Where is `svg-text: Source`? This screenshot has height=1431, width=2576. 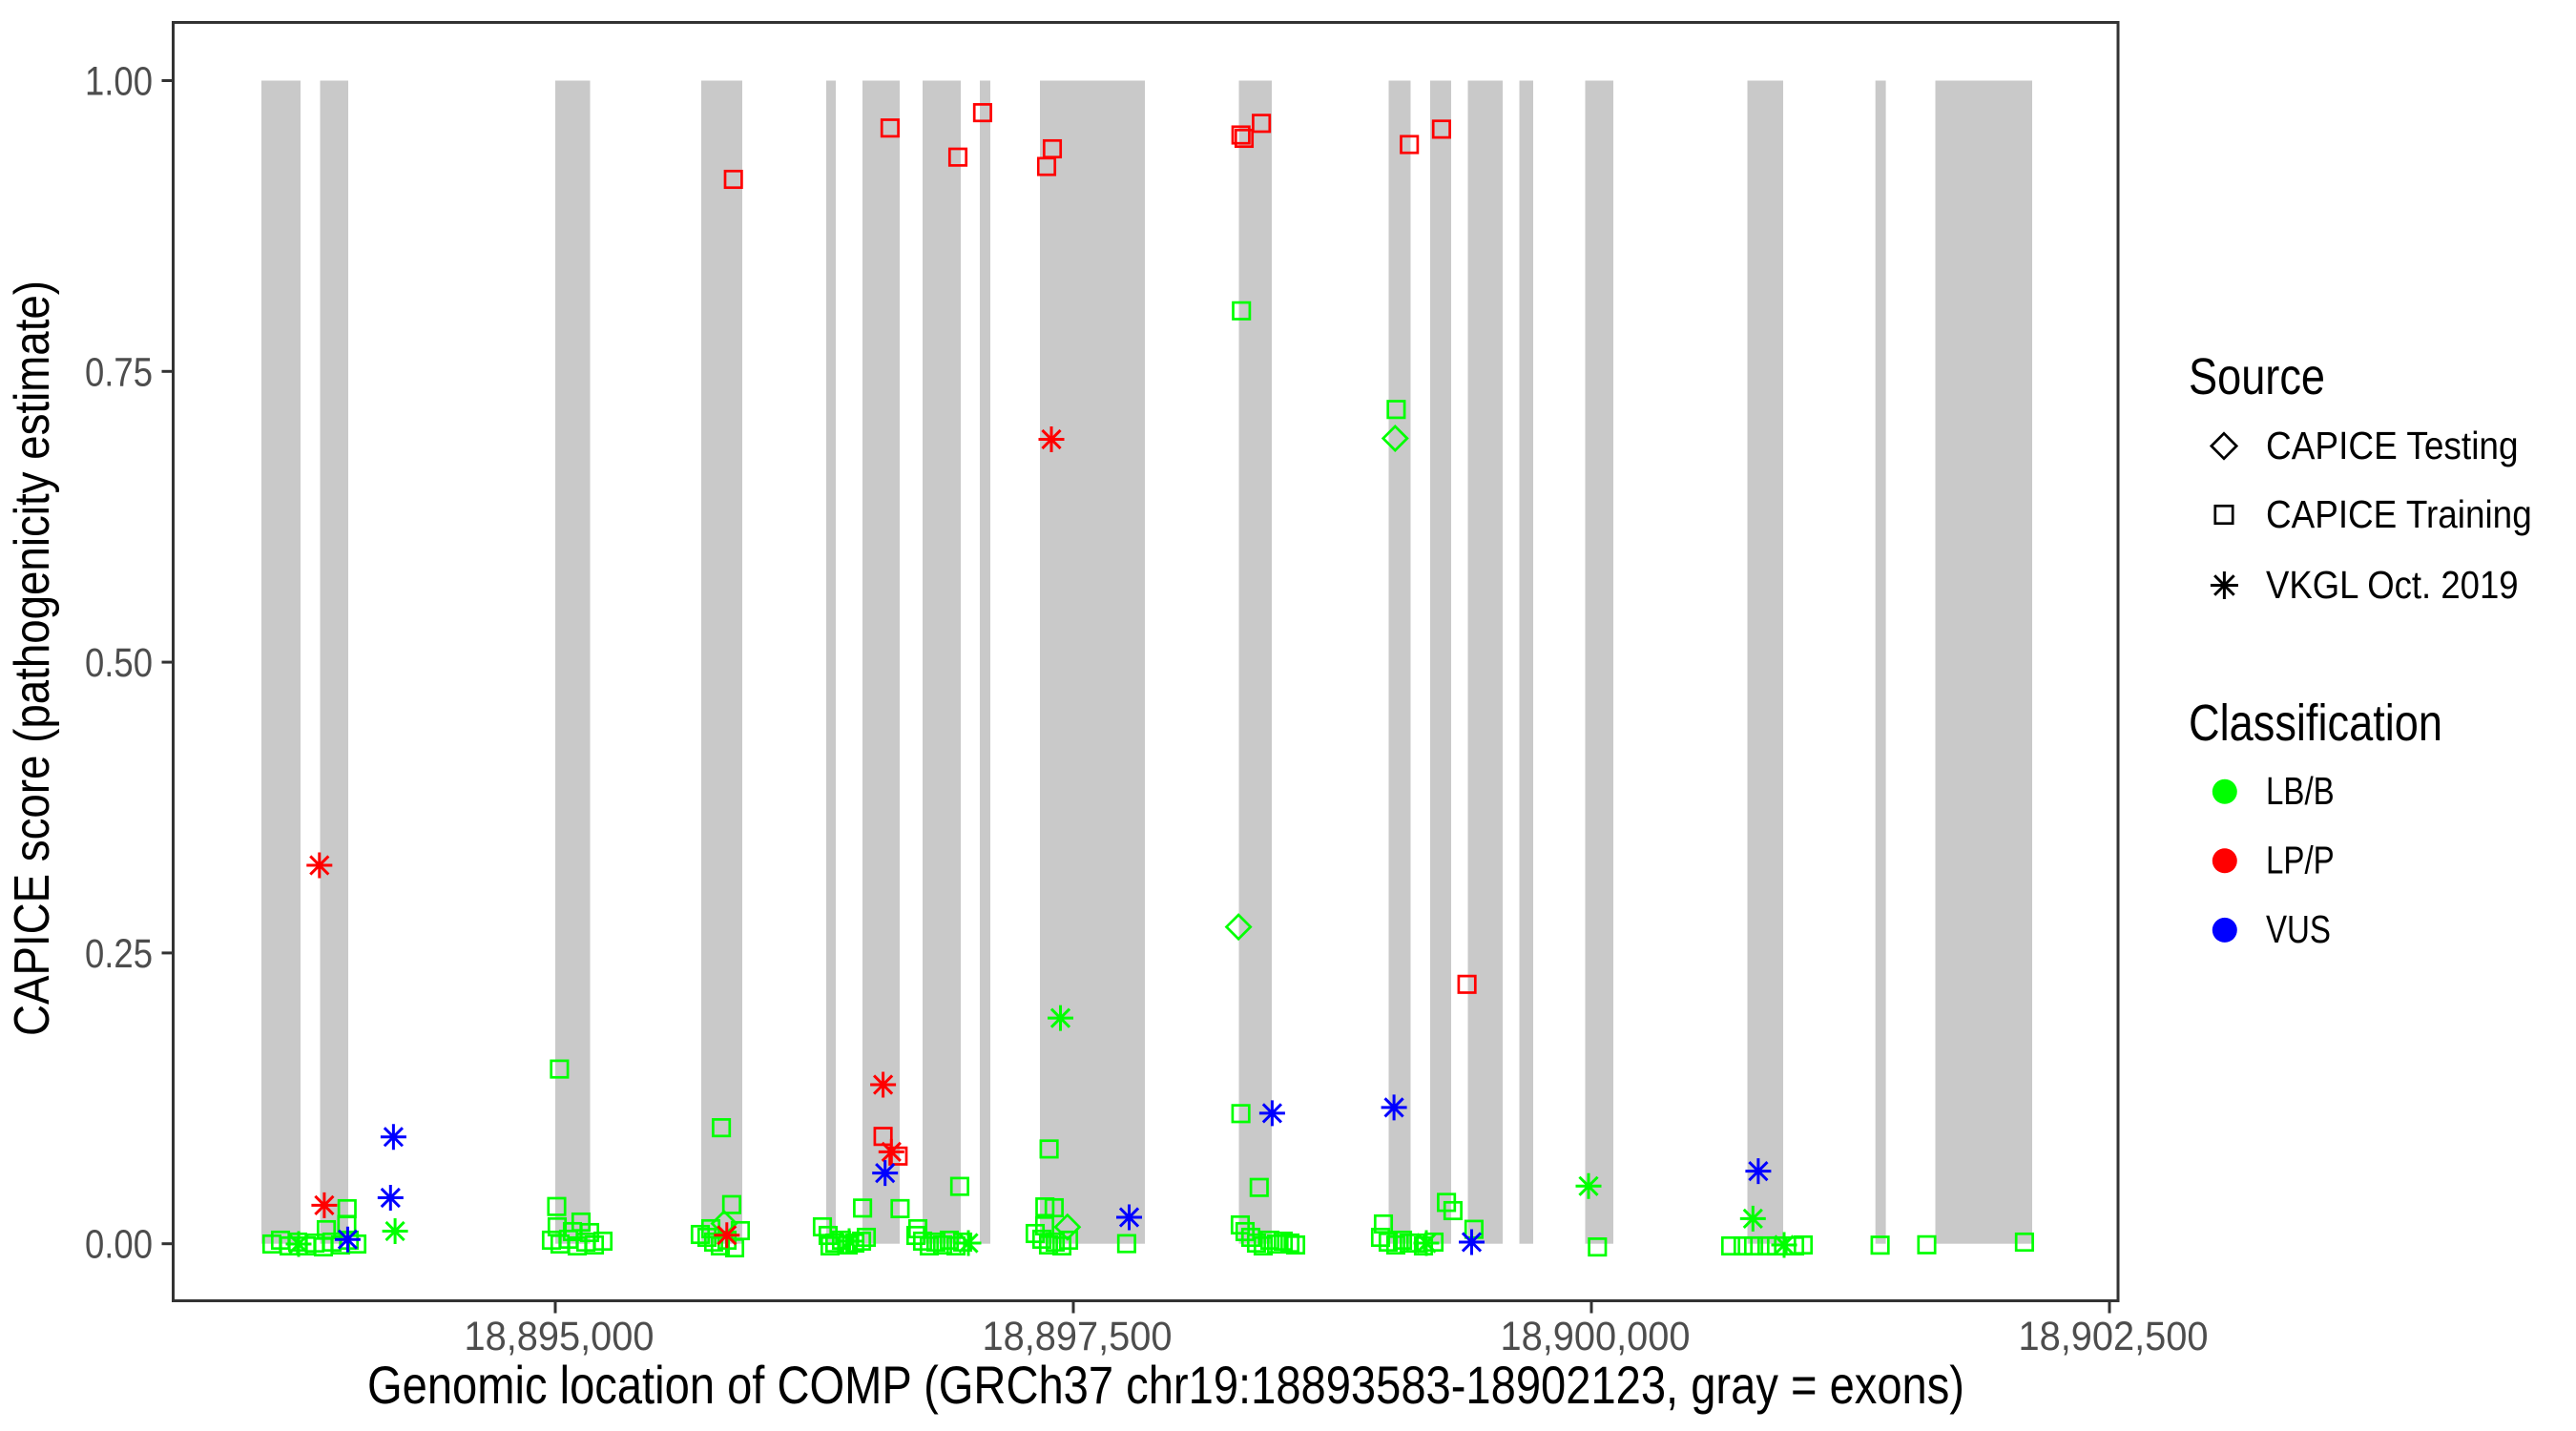 svg-text: Source is located at coordinates (2257, 376).